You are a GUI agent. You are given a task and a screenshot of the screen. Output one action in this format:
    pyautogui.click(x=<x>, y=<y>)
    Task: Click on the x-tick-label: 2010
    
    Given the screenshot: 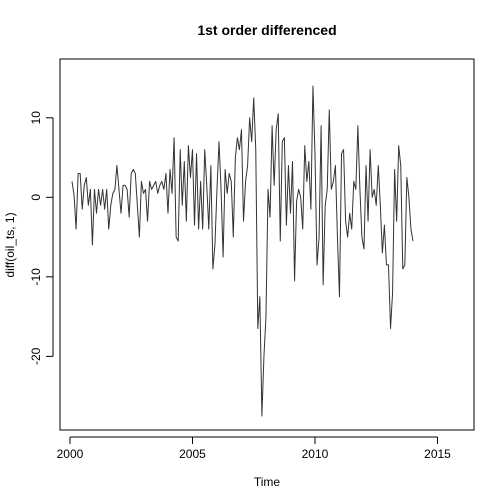 What is the action you would take?
    pyautogui.click(x=315, y=454)
    